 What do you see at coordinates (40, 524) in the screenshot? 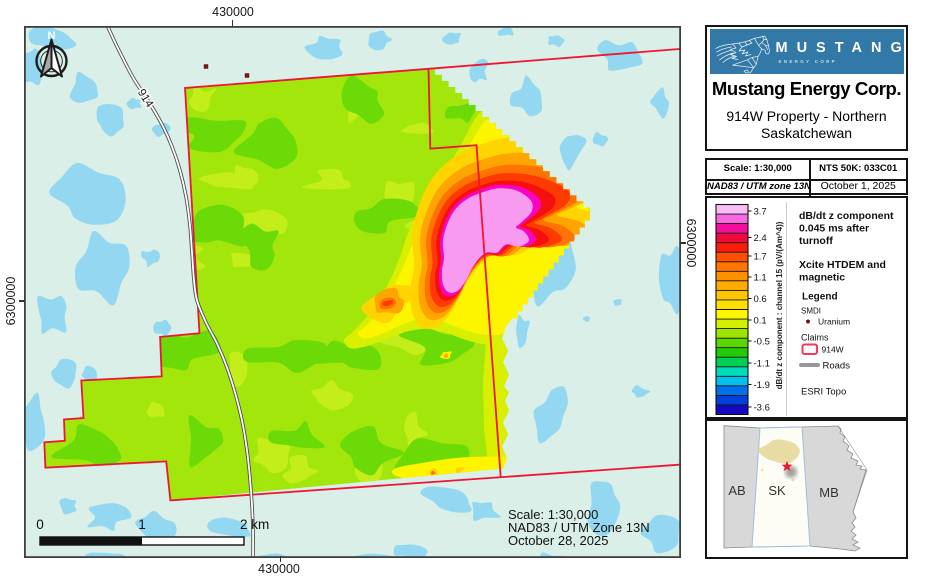
I see `svg-text: 0` at bounding box center [40, 524].